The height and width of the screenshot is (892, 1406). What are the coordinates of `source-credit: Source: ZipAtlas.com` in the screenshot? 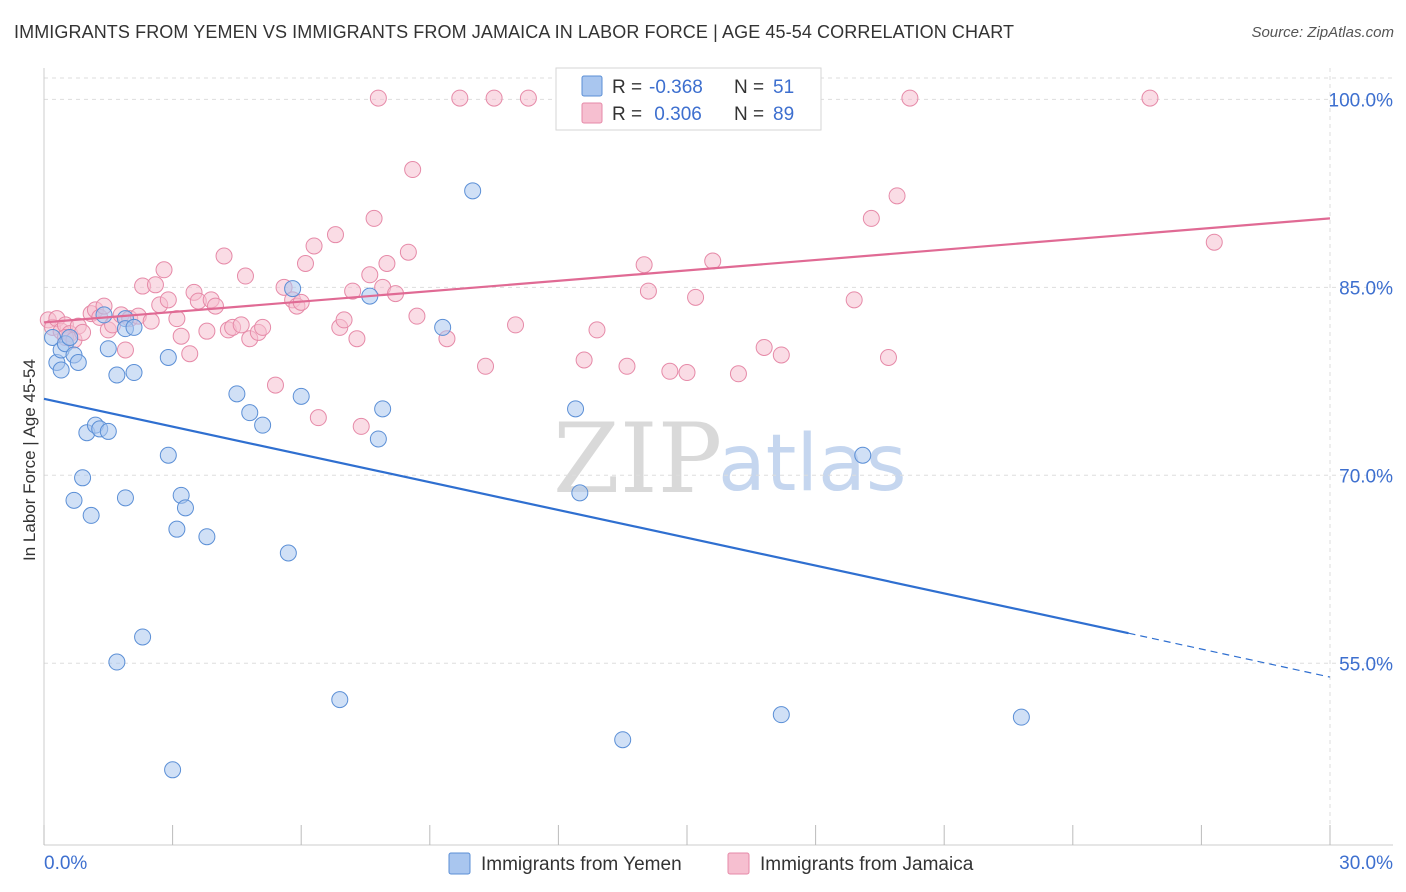 It's located at (1322, 32).